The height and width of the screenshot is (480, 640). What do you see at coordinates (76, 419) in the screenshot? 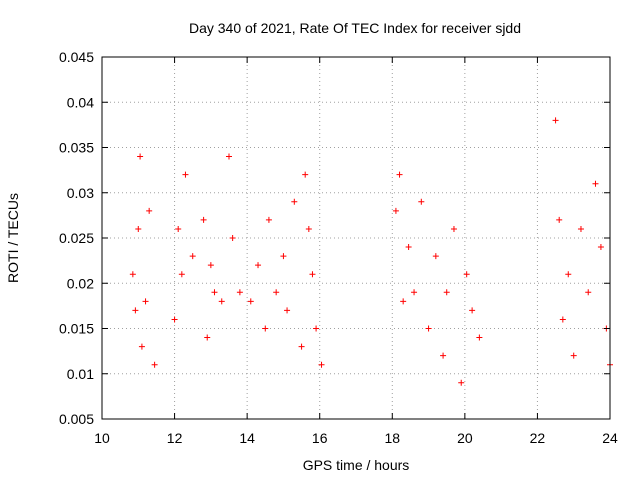
I see `y-tick-label: 0.005` at bounding box center [76, 419].